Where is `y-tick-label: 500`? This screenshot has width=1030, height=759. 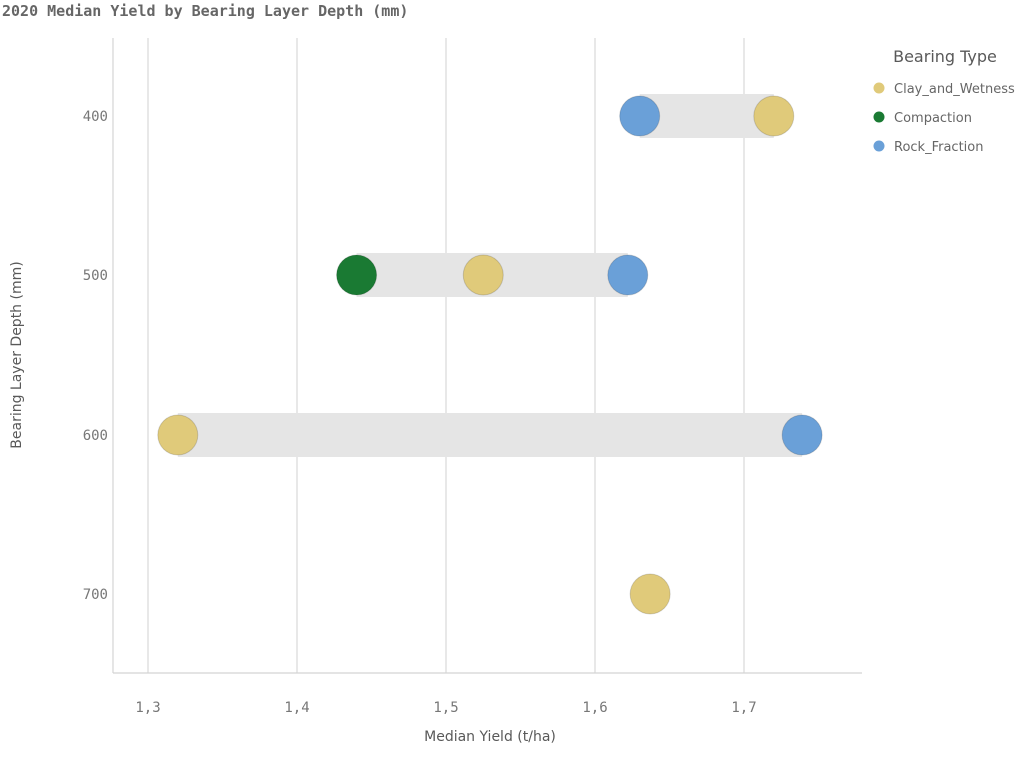
y-tick-label: 500 is located at coordinates (95, 276).